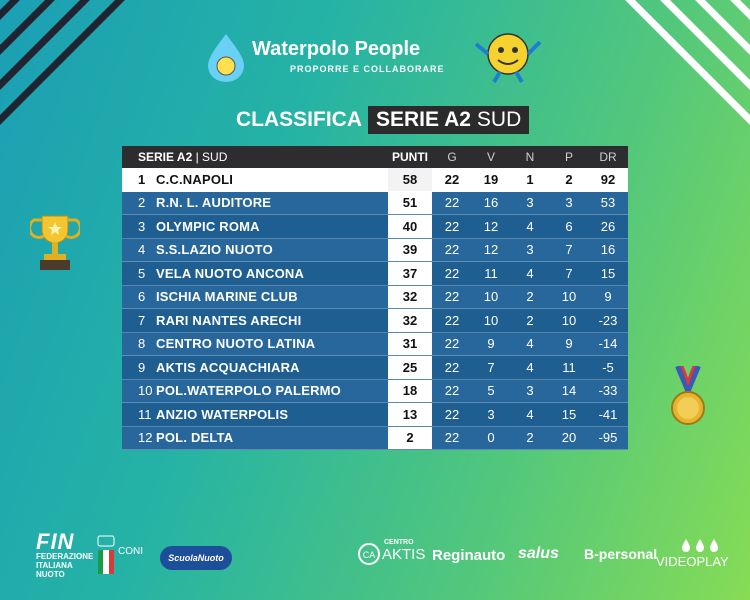 The height and width of the screenshot is (600, 750). Describe the element at coordinates (106, 554) in the screenshot. I see `coni-emblem-icon` at that location.